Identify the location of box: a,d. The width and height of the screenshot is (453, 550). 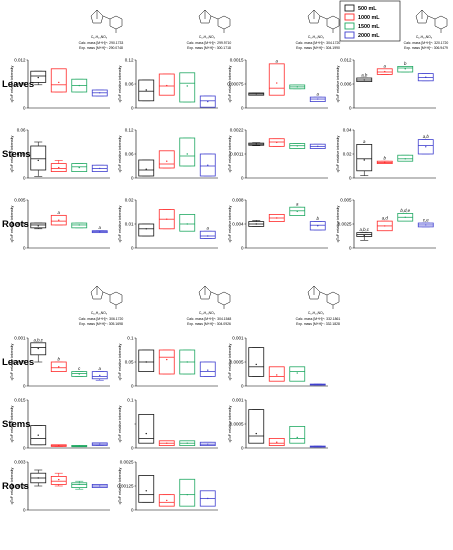
(384, 224).